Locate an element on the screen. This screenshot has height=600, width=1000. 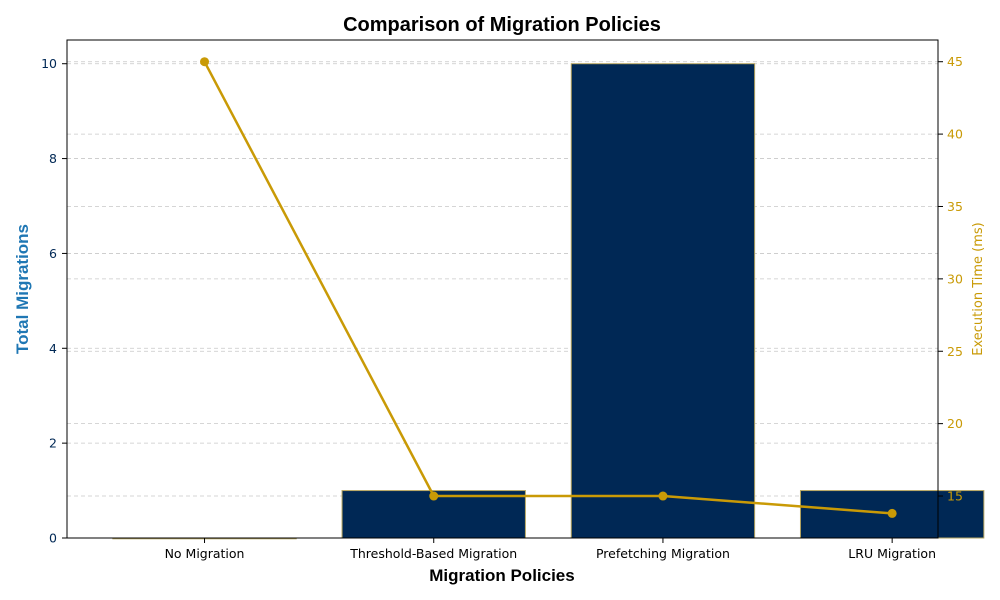
y-left-tick-label: 10 is located at coordinates (49, 63).